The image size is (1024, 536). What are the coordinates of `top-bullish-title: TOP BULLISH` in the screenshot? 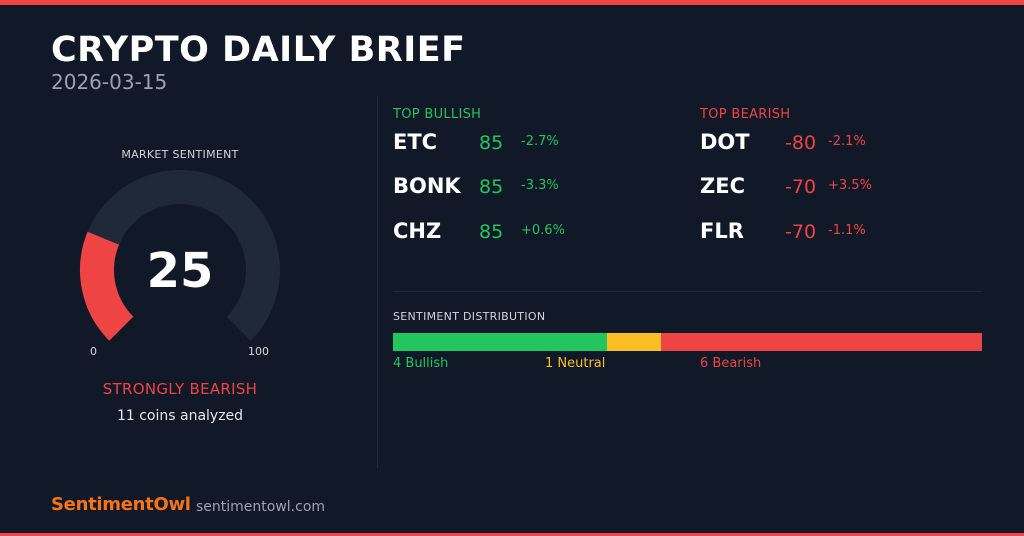 It's located at (437, 114).